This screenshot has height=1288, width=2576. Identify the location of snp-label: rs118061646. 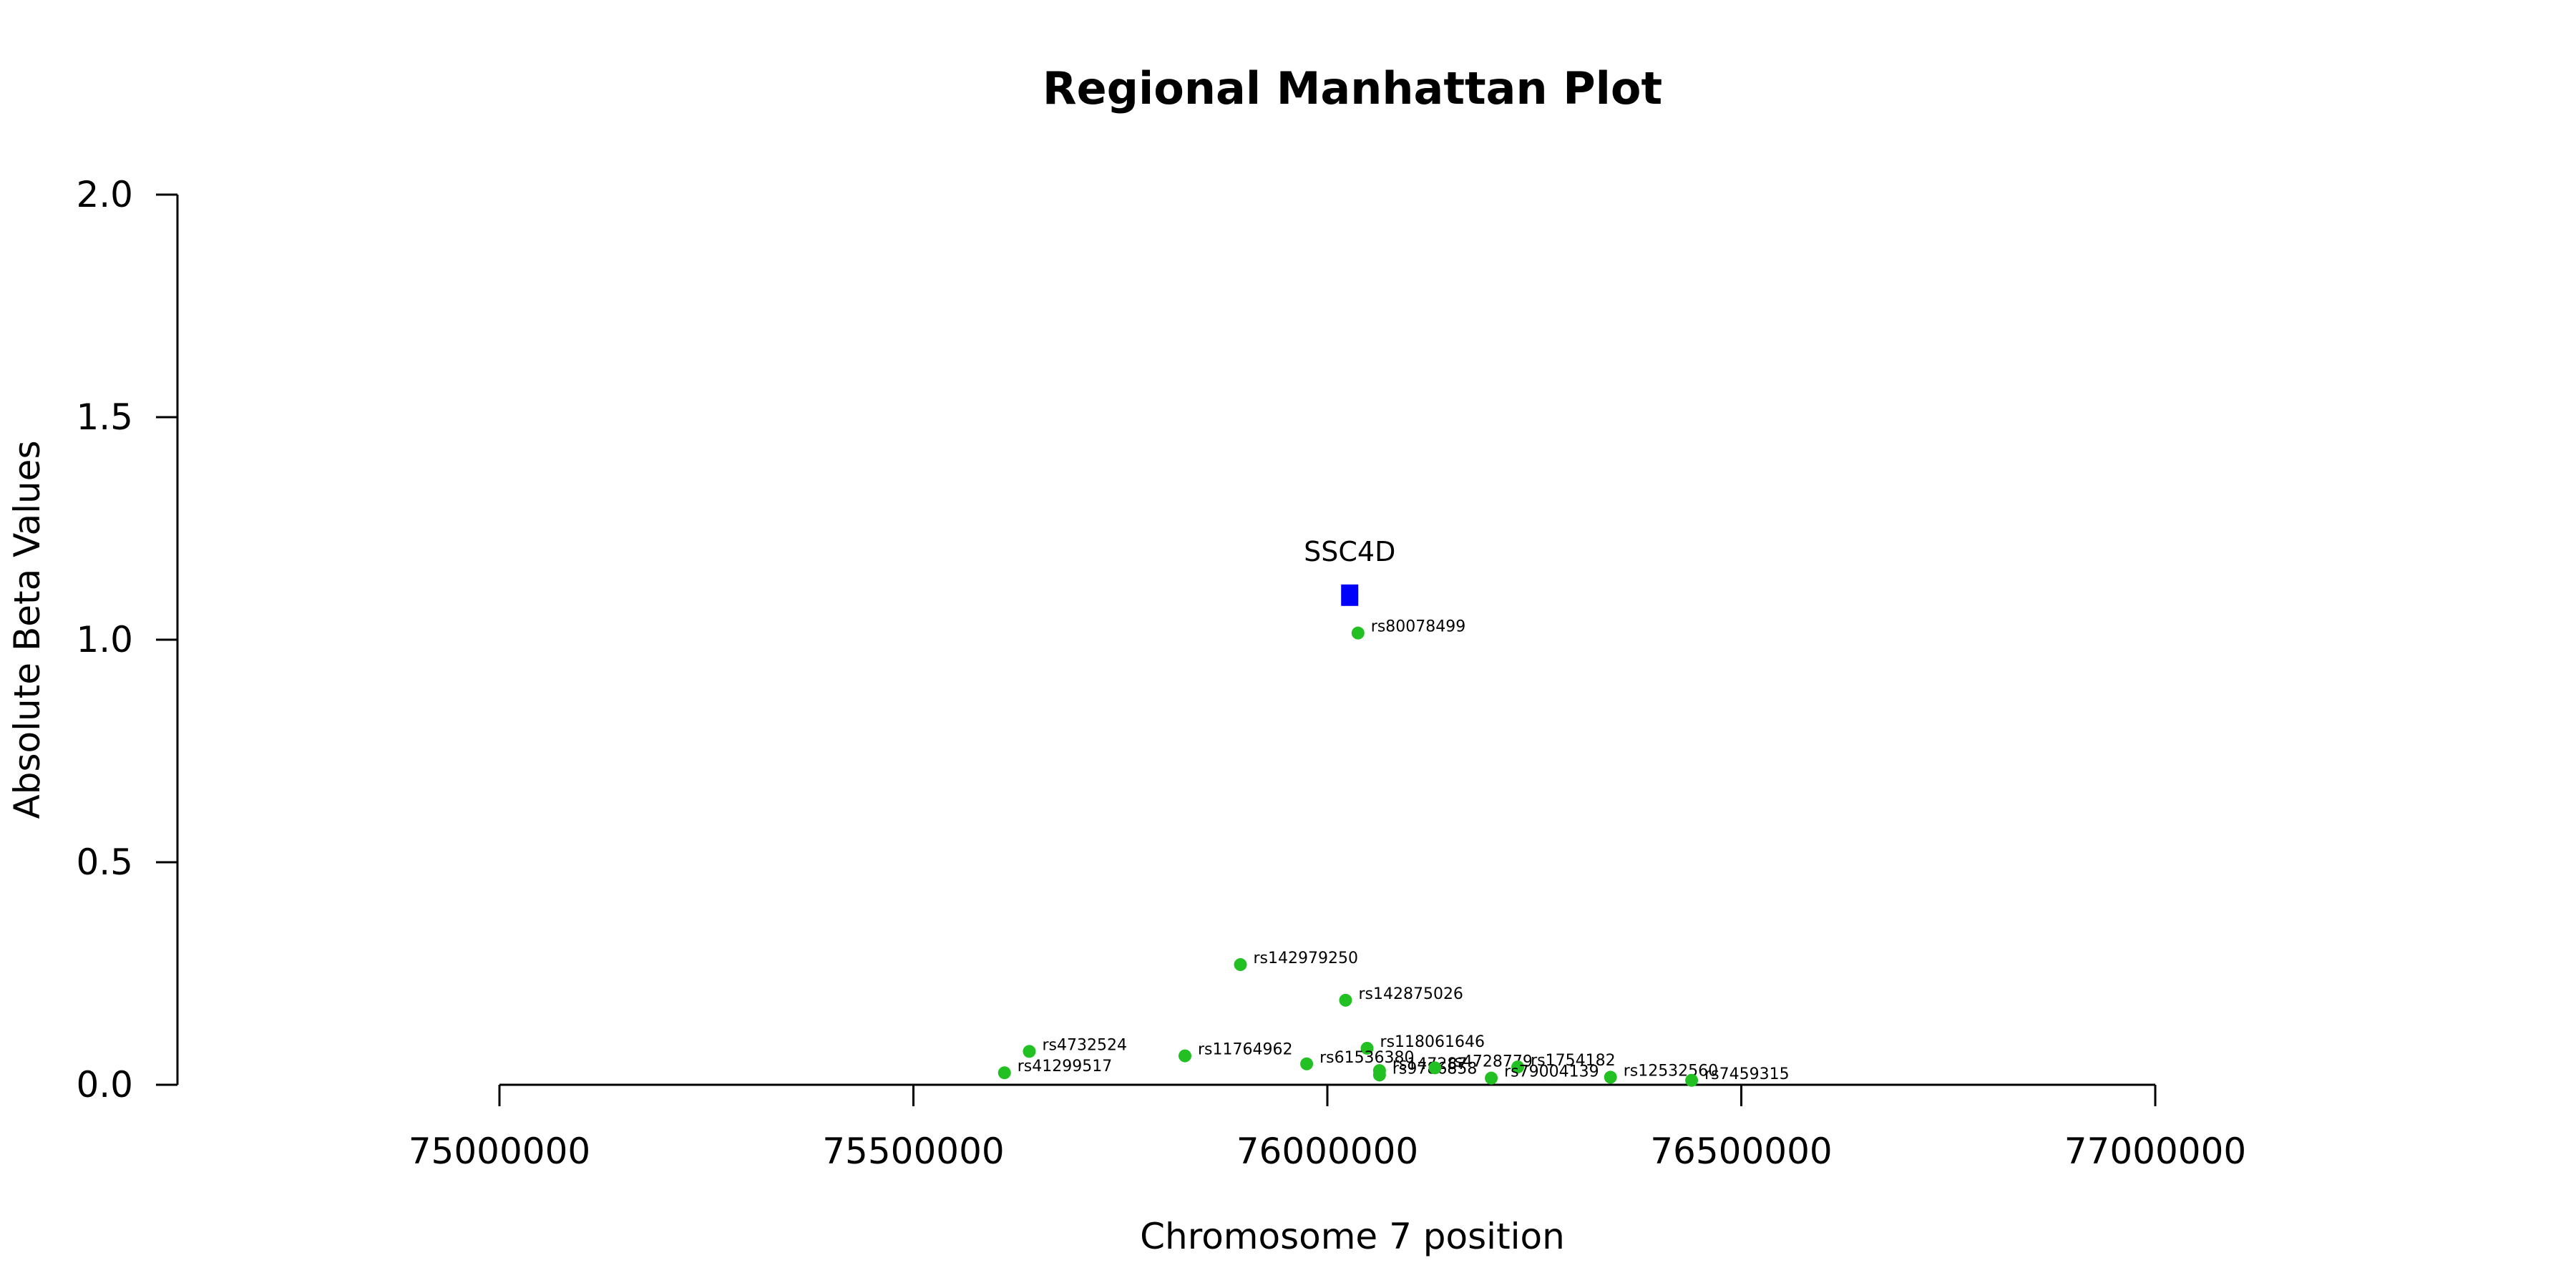
(1432, 1042).